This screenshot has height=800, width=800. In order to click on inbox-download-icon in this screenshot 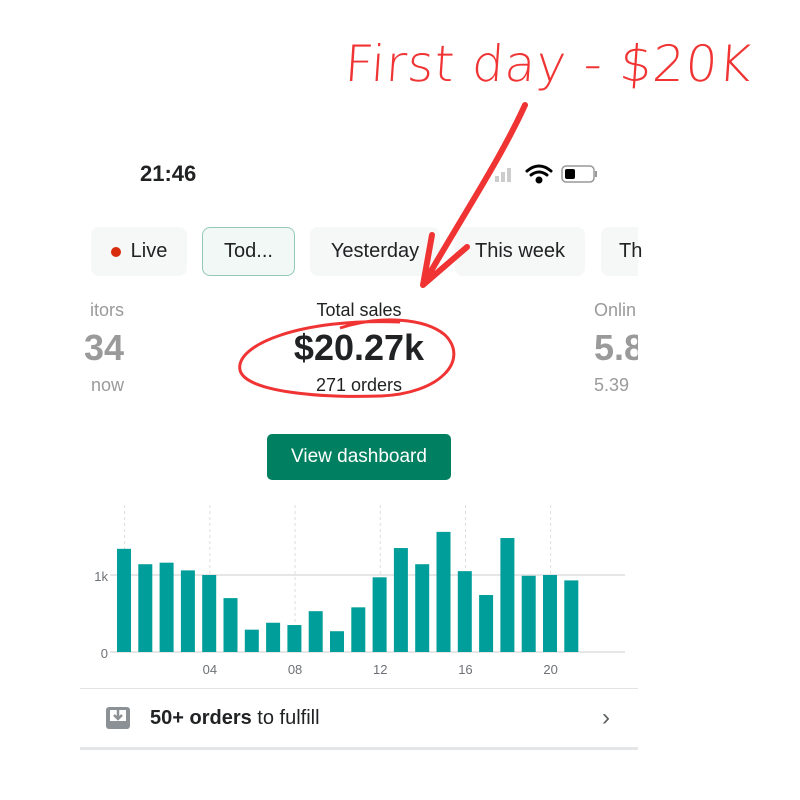, I will do `click(118, 718)`.